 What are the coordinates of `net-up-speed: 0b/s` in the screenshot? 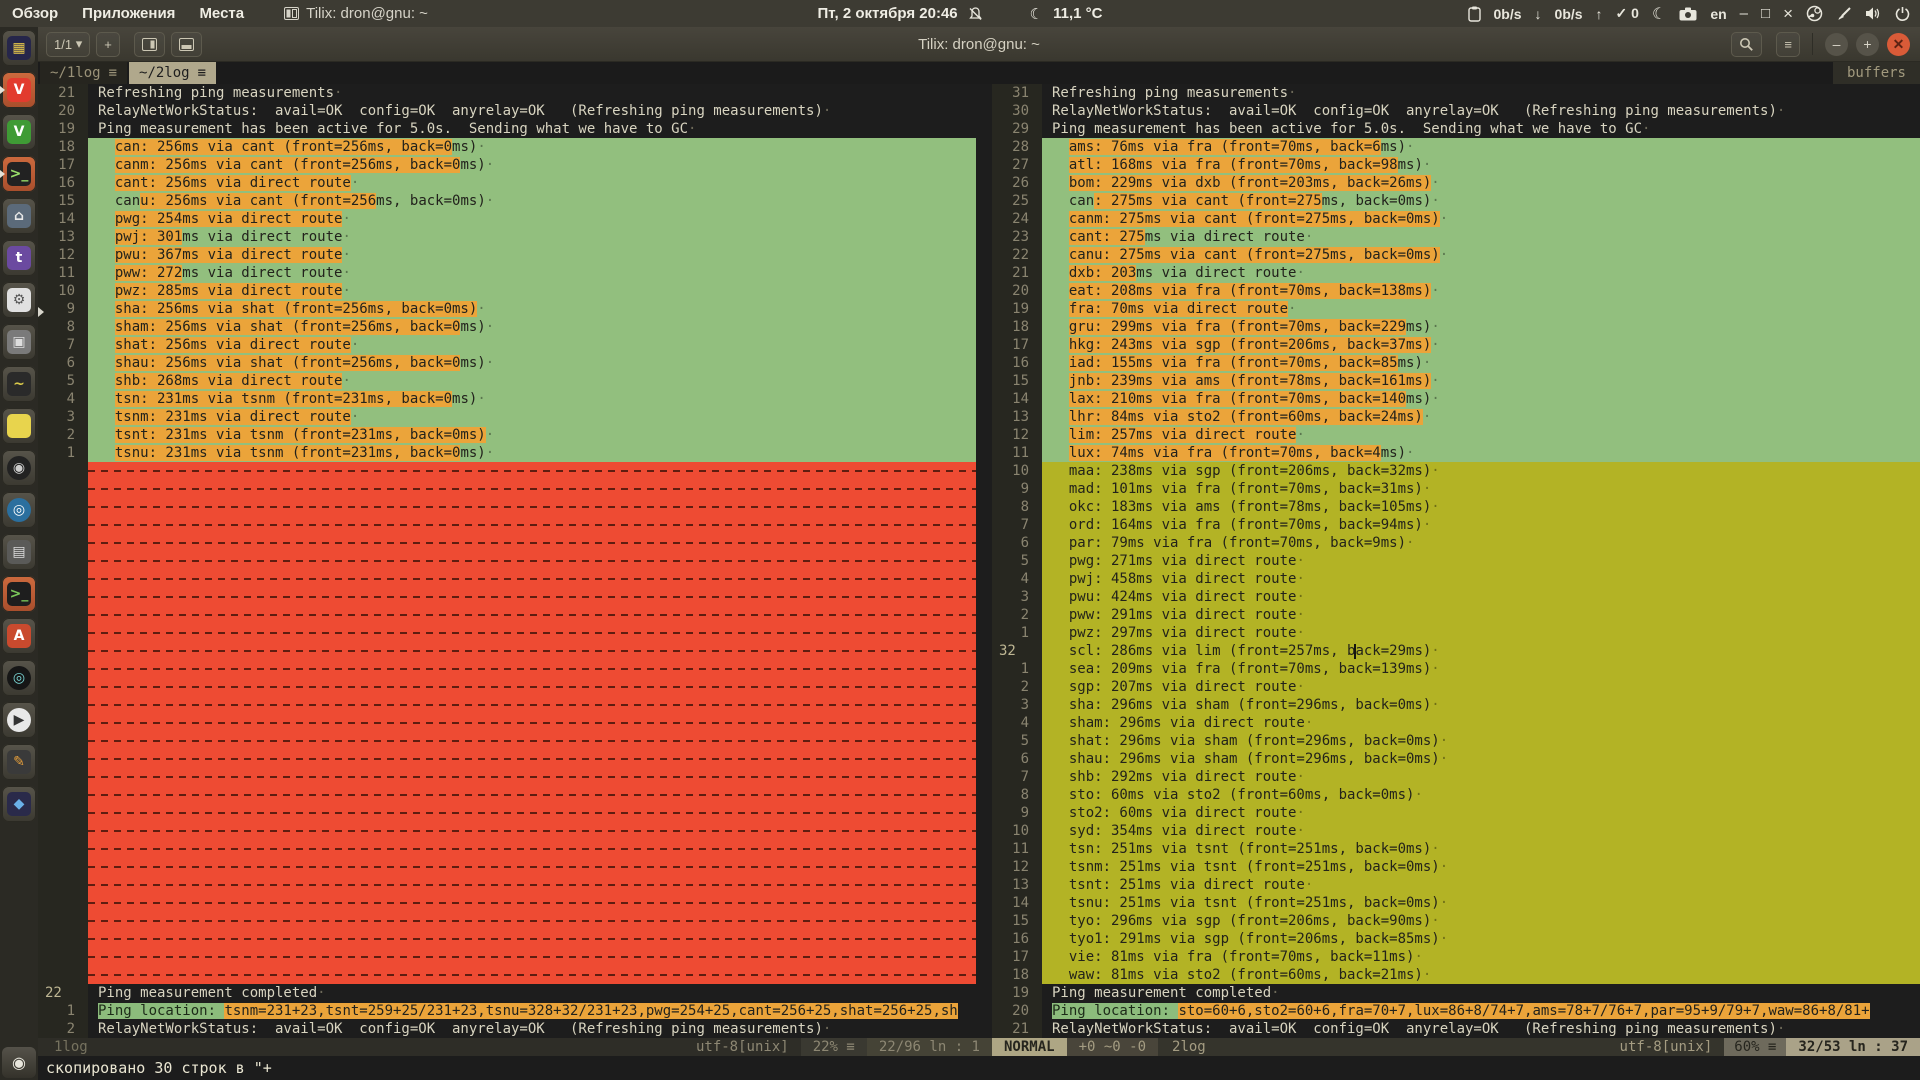 It's located at (1568, 13).